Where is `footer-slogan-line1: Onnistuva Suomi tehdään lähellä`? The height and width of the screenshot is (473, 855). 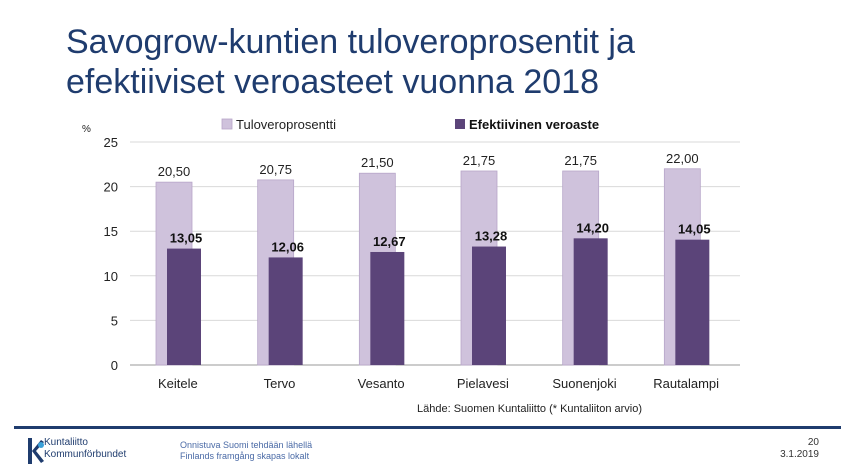
footer-slogan-line1: Onnistuva Suomi tehdään lähellä is located at coordinates (246, 445).